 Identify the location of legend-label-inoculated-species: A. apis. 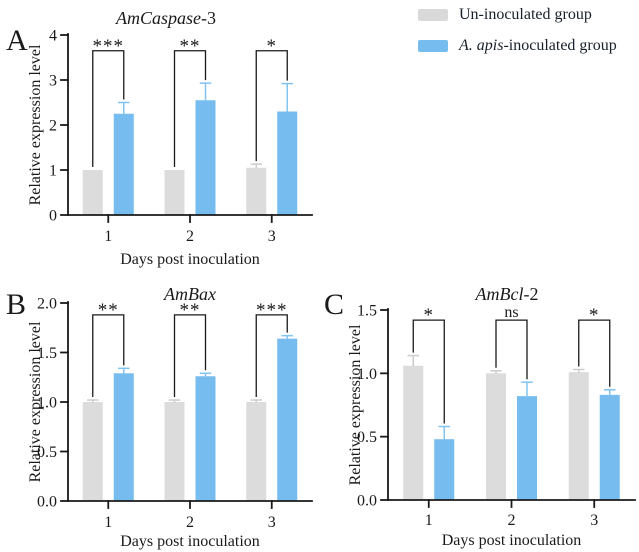
(481, 45).